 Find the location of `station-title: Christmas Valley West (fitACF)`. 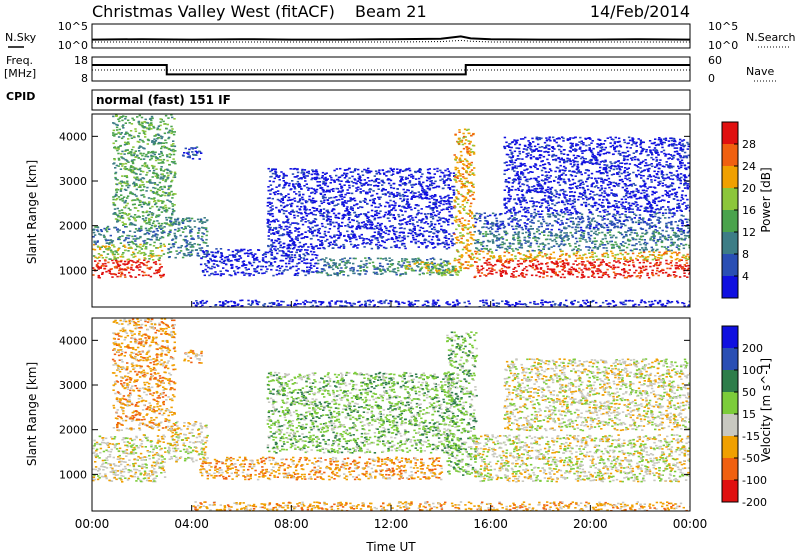

station-title: Christmas Valley West (fitACF) is located at coordinates (213, 11).